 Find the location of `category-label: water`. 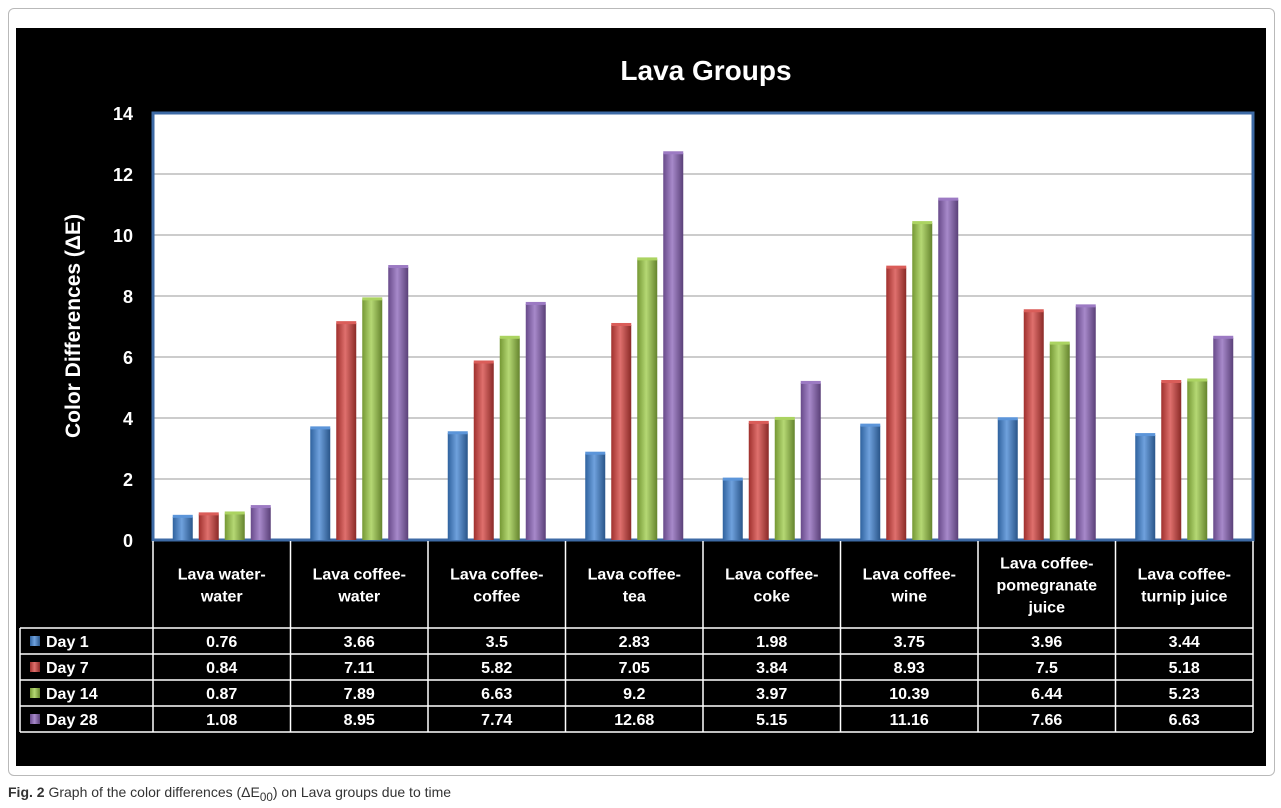

category-label: water is located at coordinates (358, 597).